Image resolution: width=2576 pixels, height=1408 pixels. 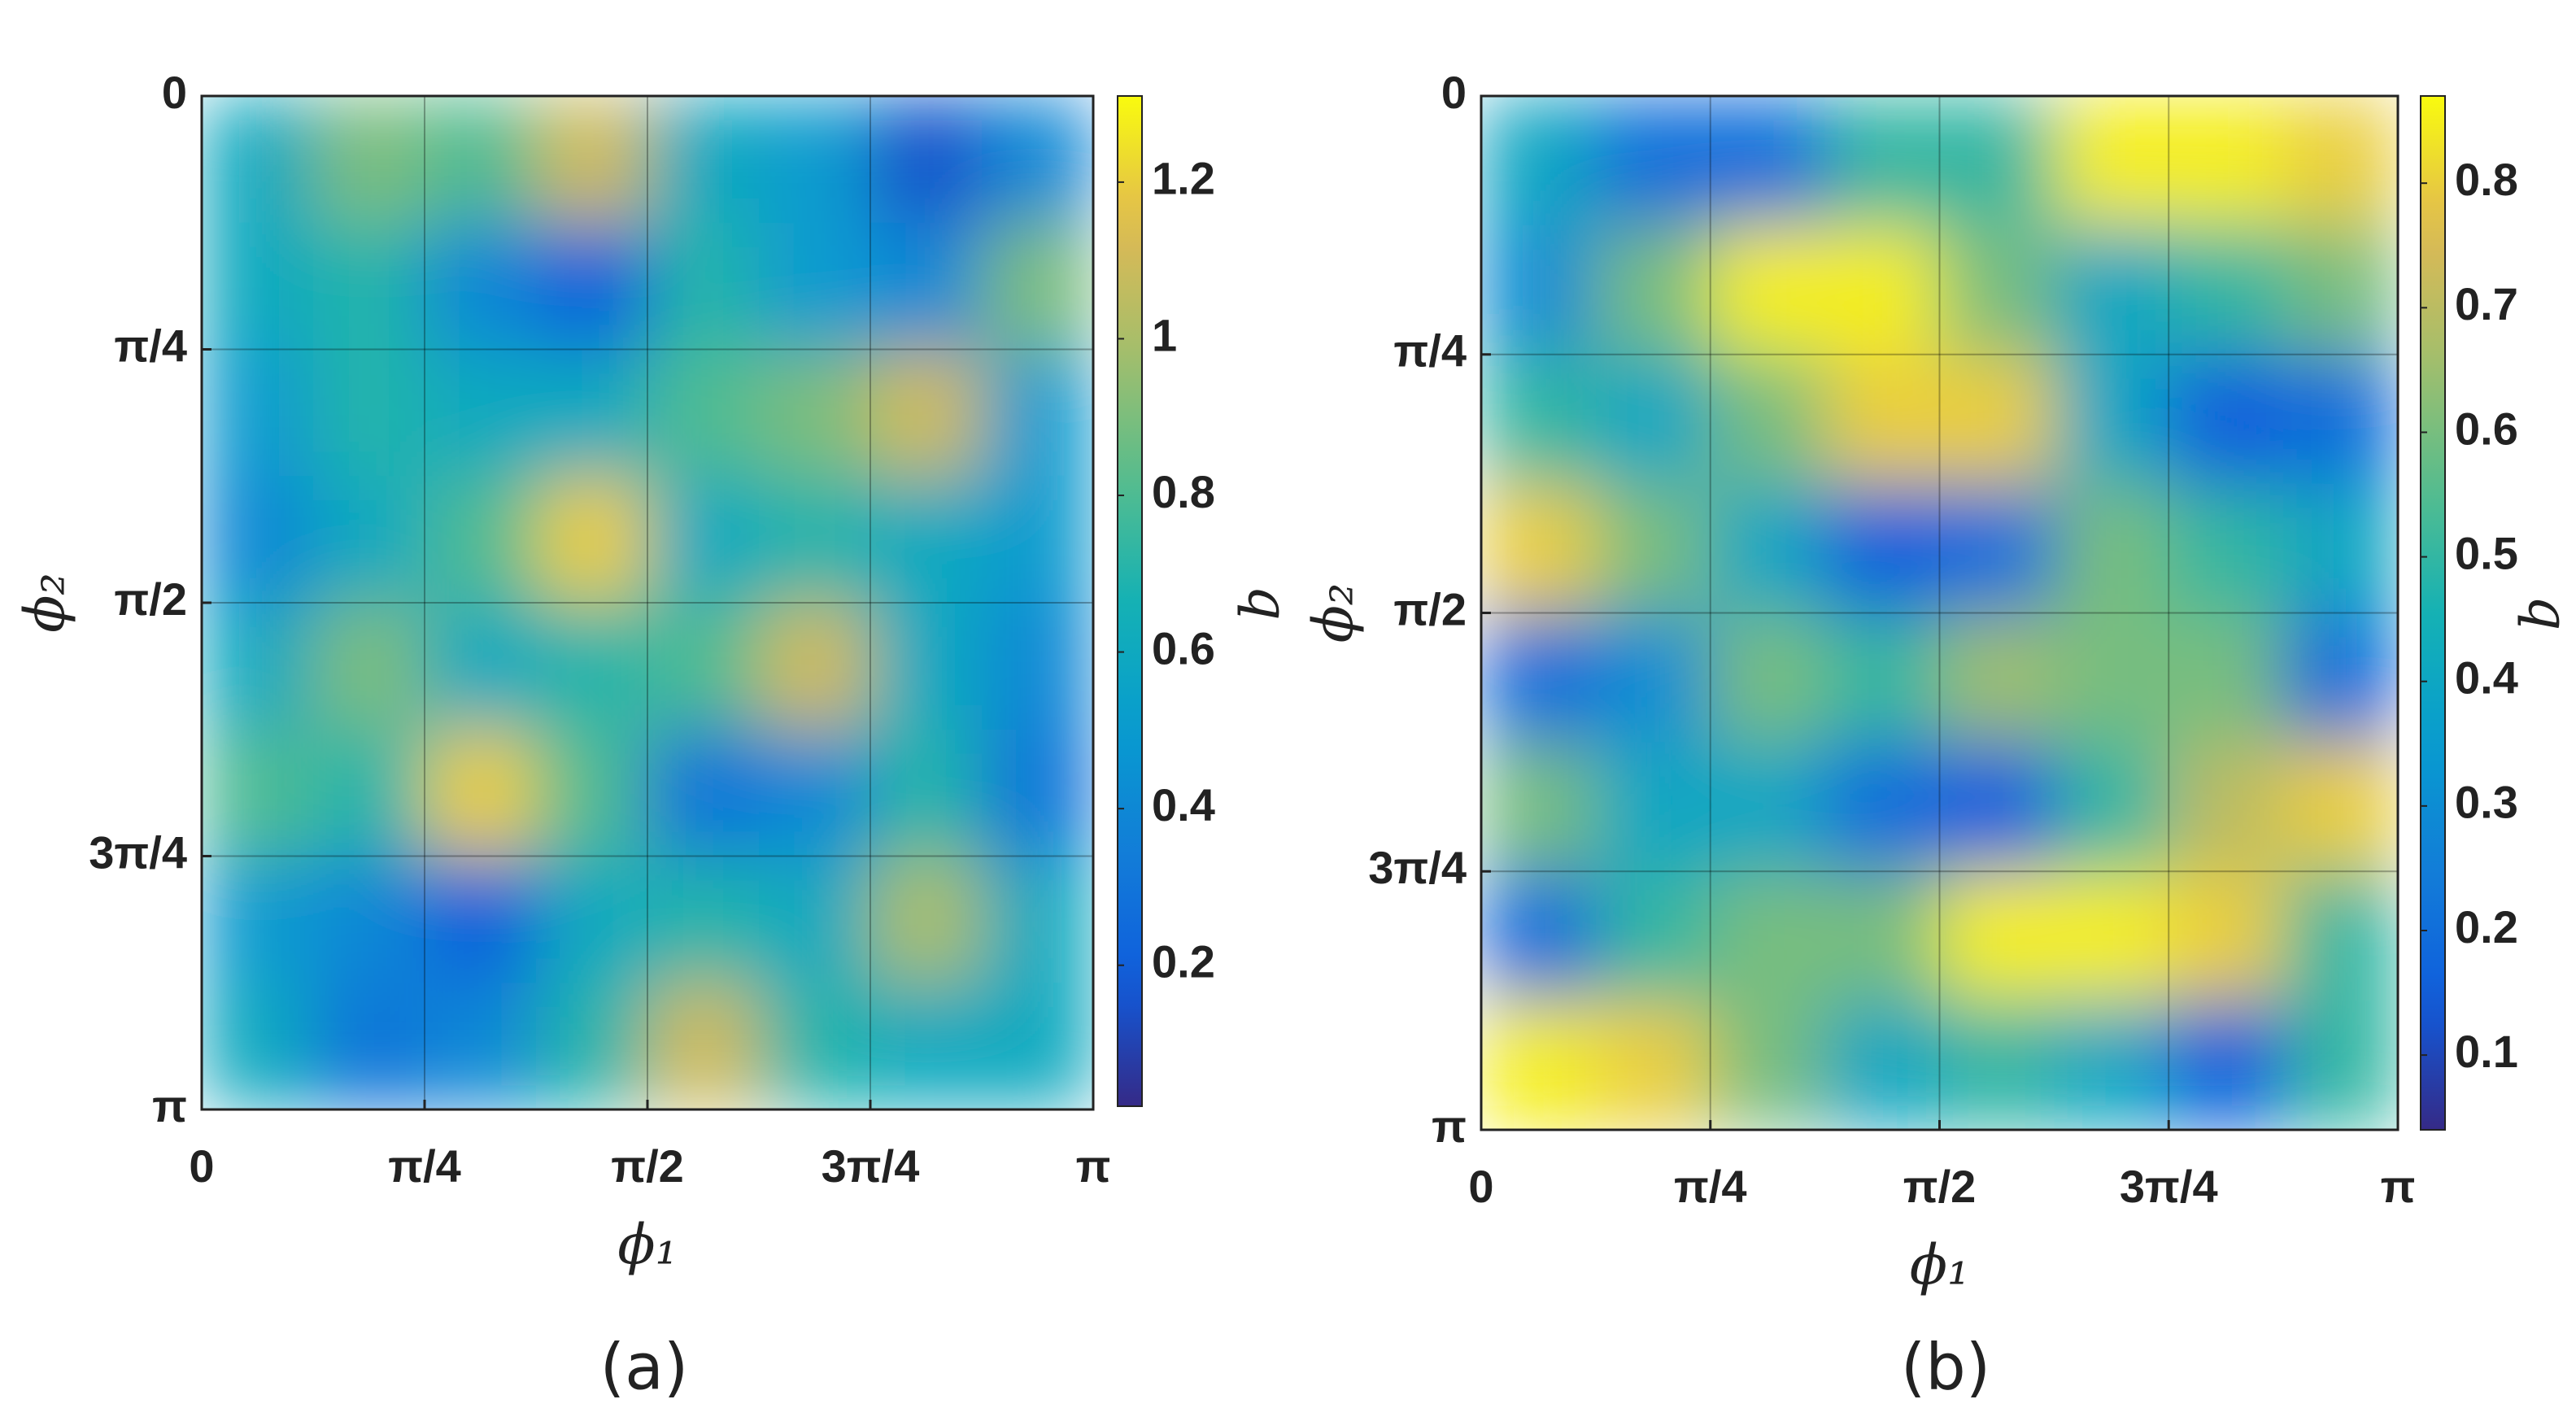 What do you see at coordinates (150, 345) in the screenshot?
I see `y-tick-label: π/4` at bounding box center [150, 345].